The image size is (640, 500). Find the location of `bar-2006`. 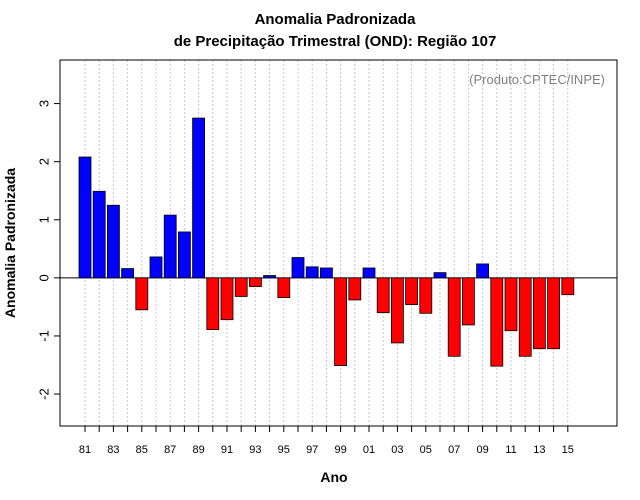

bar-2006 is located at coordinates (440, 275).